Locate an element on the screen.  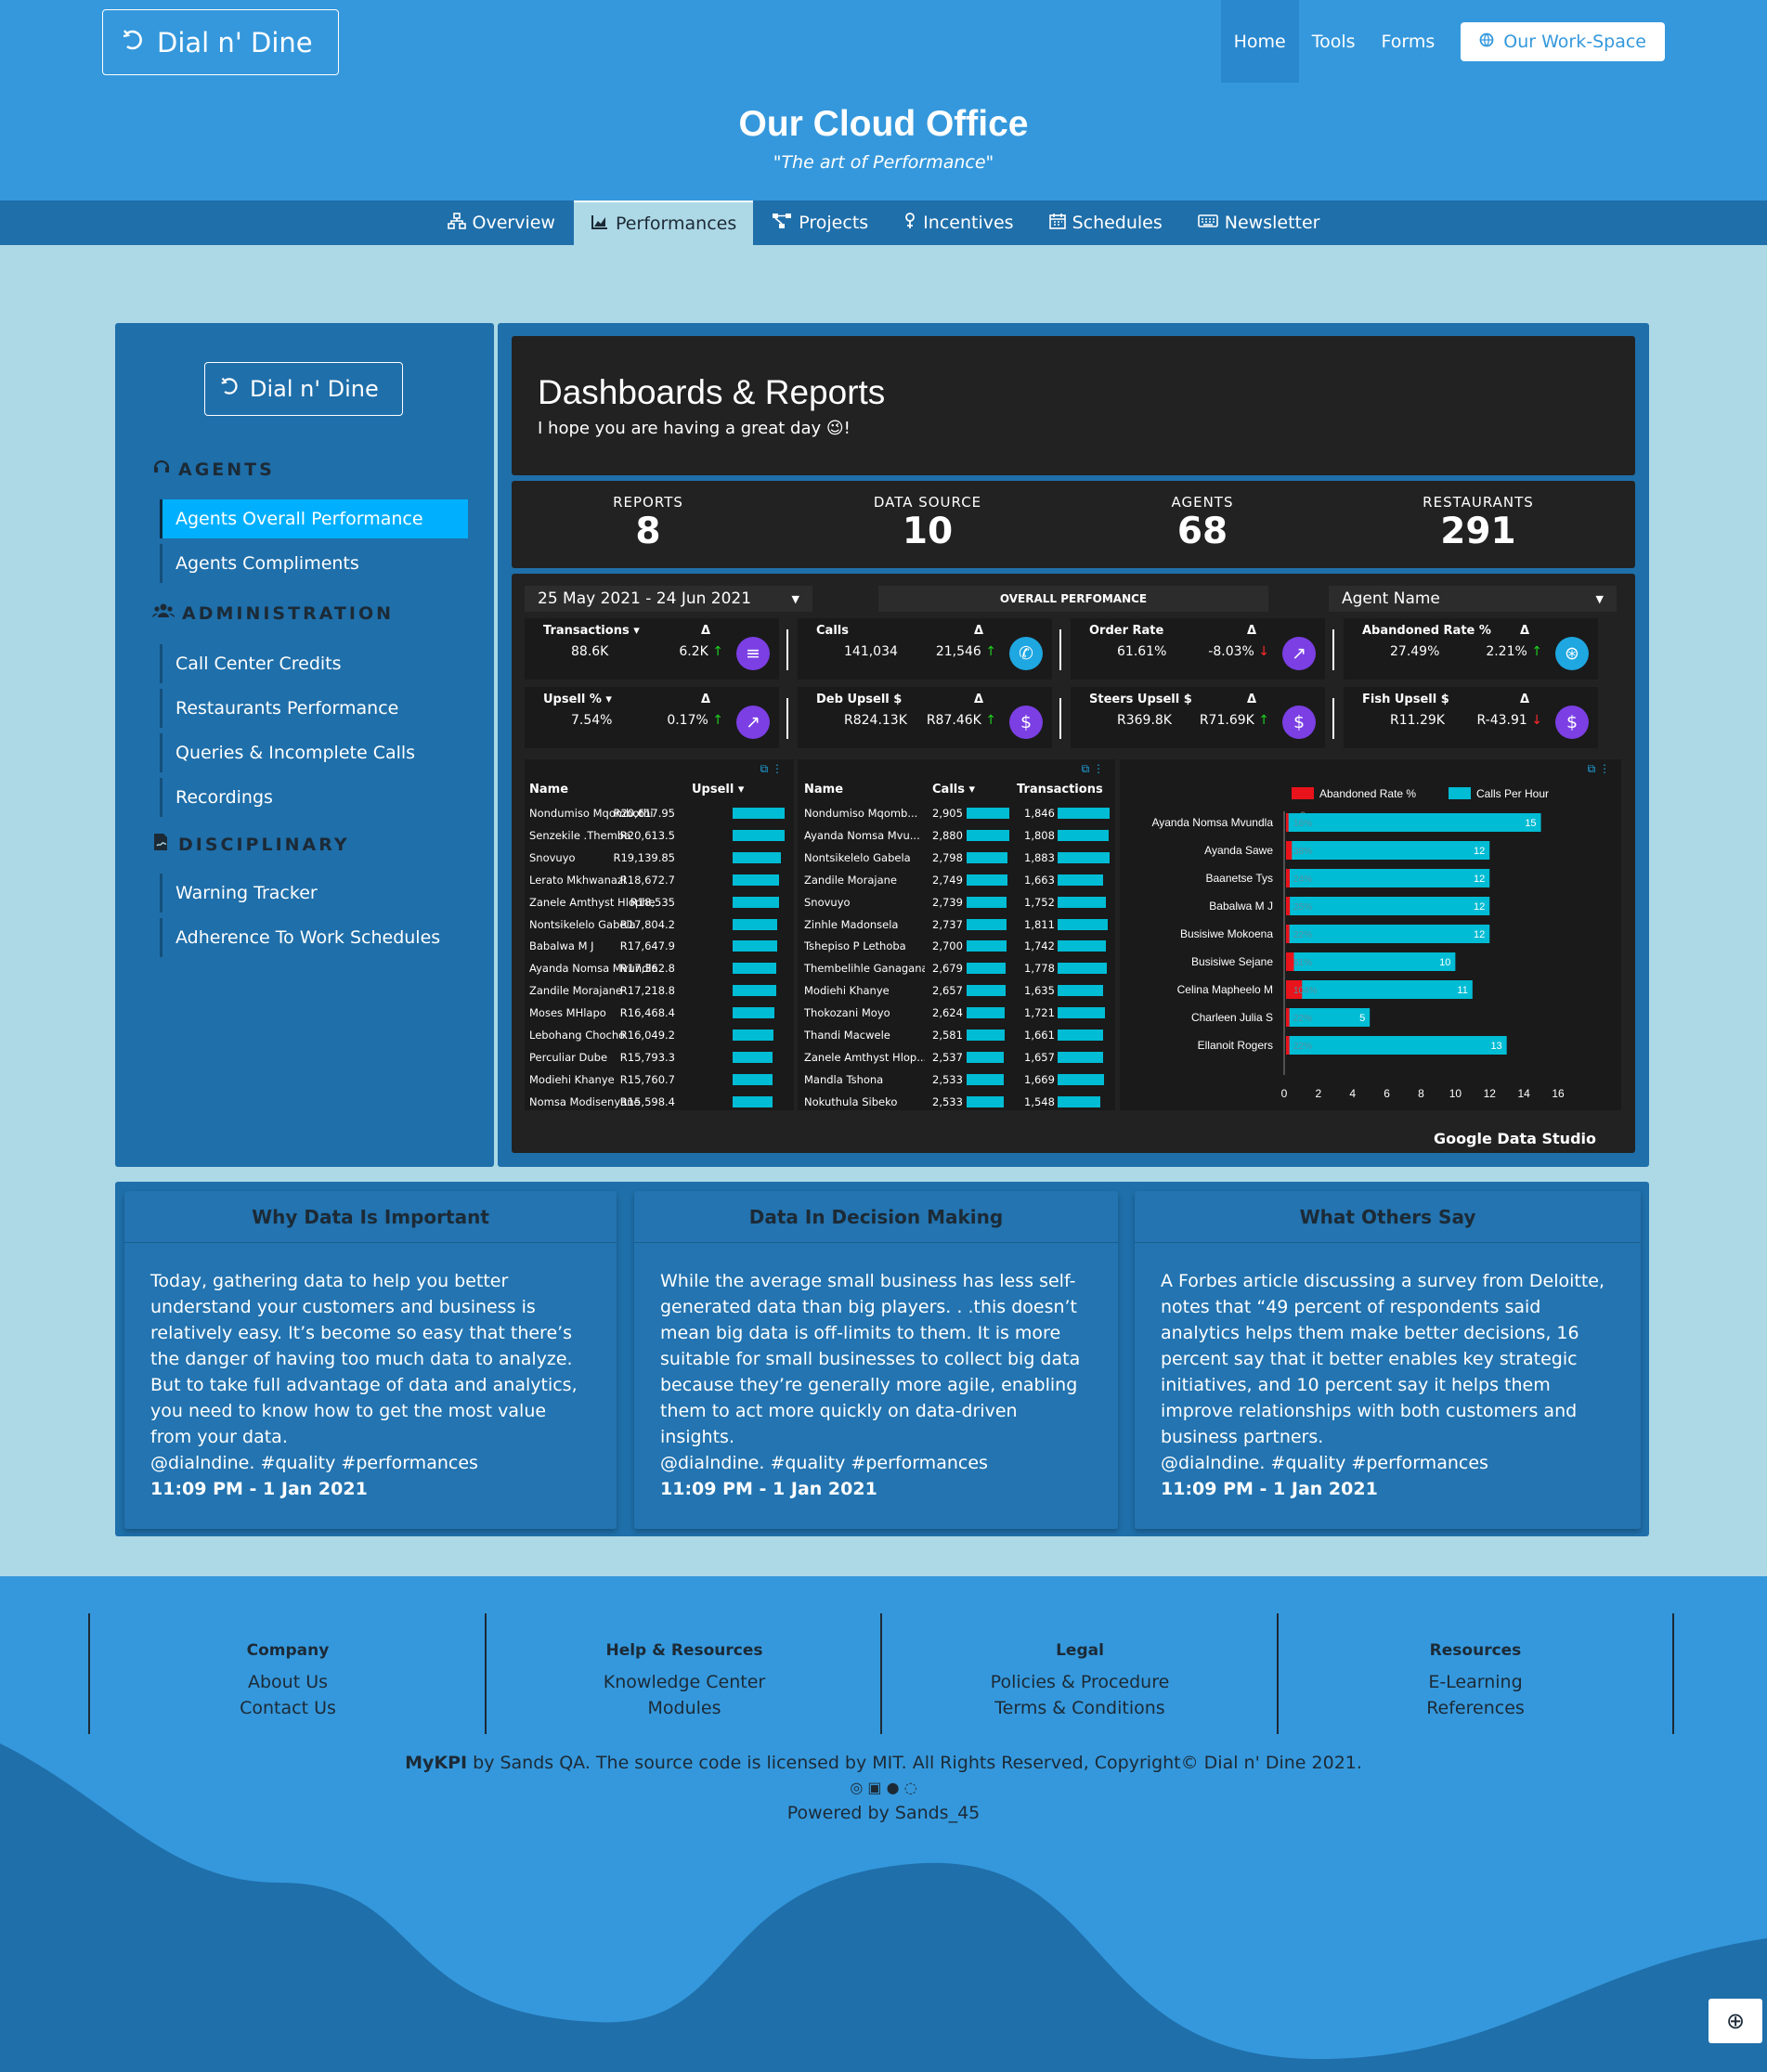
users-icon is located at coordinates (163, 613).